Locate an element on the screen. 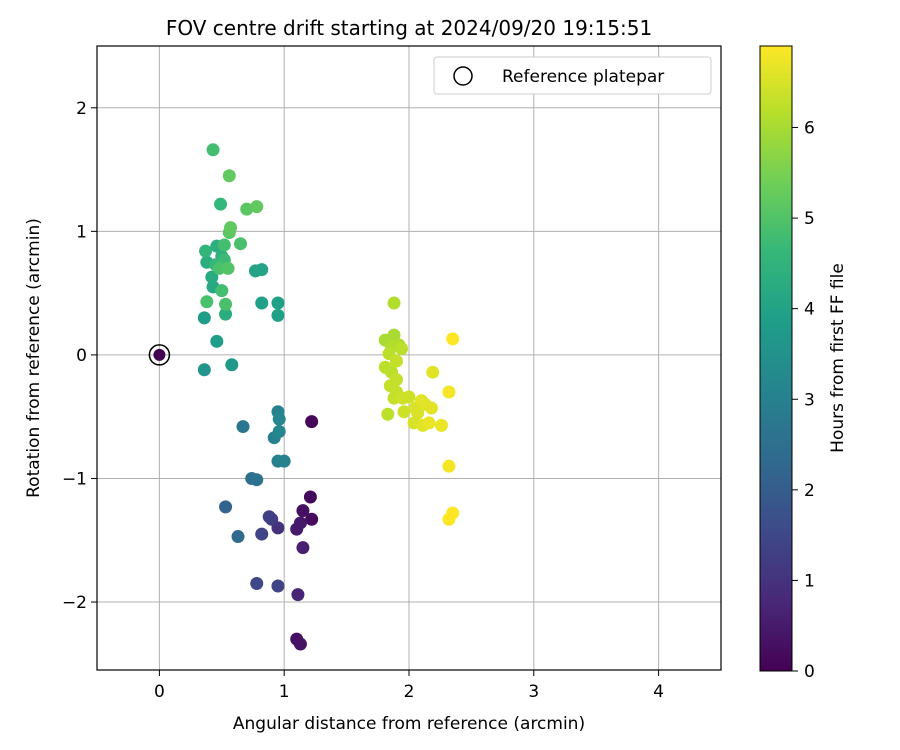  x-tick-label: 0 is located at coordinates (159, 692).